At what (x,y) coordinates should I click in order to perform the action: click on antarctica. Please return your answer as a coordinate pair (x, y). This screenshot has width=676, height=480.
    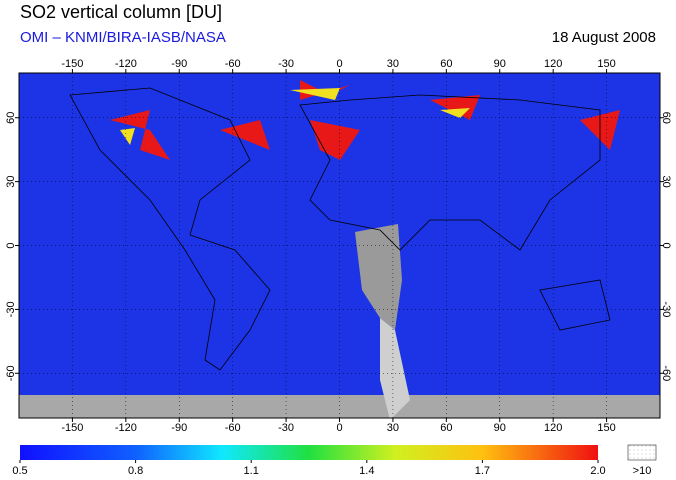
    Looking at the image, I should click on (339, 406).